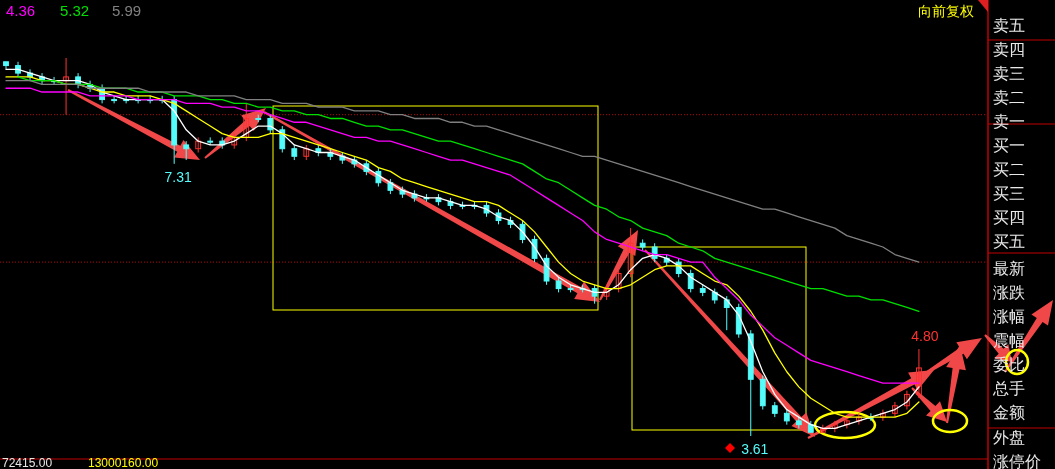 The height and width of the screenshot is (469, 1055). I want to click on annotation: 4.80, so click(925, 336).